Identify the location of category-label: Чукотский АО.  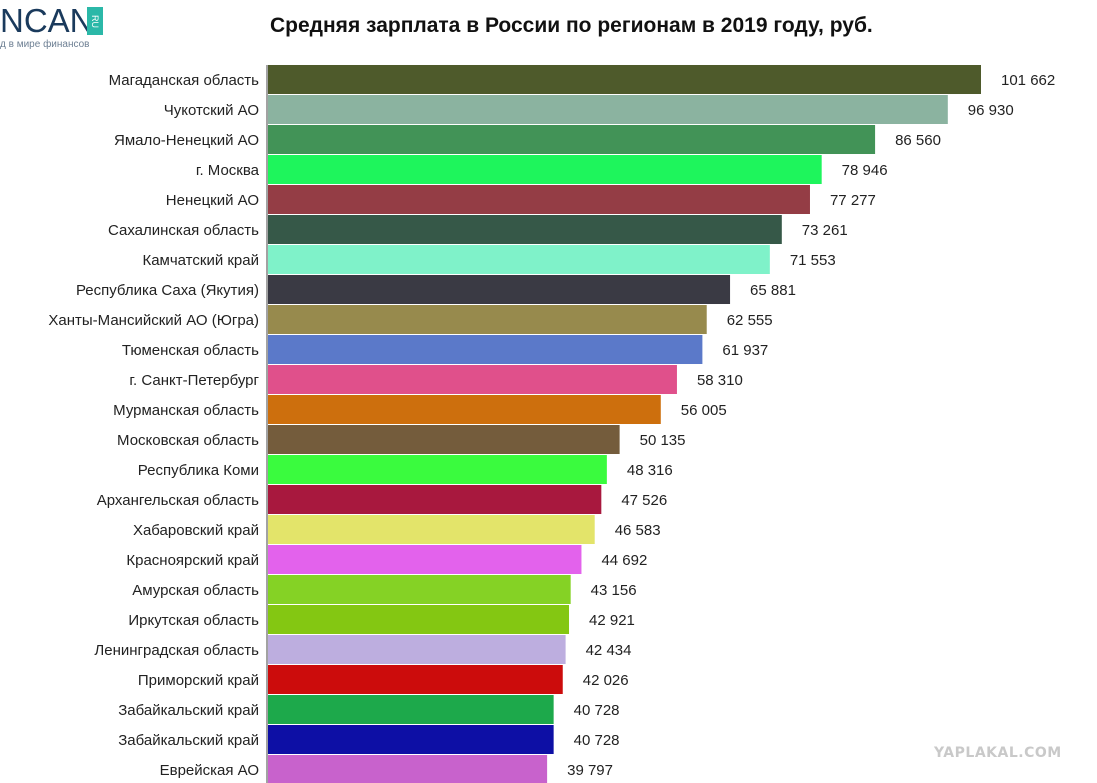
(211, 110).